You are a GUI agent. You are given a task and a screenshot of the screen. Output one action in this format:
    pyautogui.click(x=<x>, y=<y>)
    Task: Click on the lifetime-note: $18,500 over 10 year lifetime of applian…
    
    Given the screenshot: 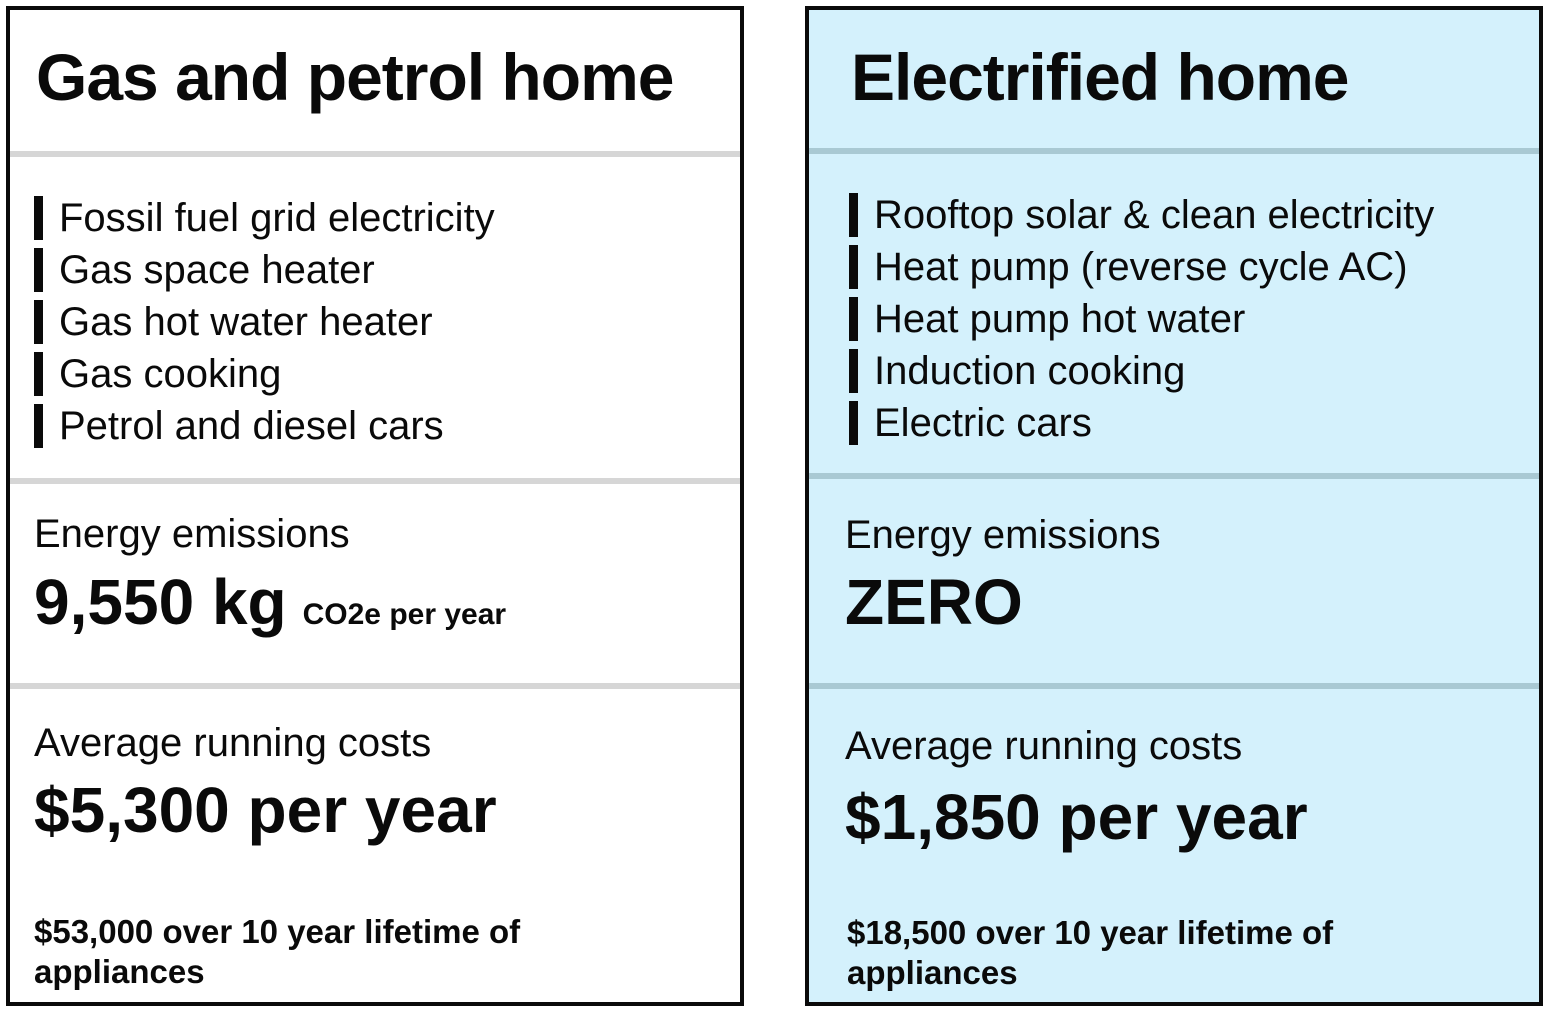 What is the action you would take?
    pyautogui.click(x=1090, y=952)
    